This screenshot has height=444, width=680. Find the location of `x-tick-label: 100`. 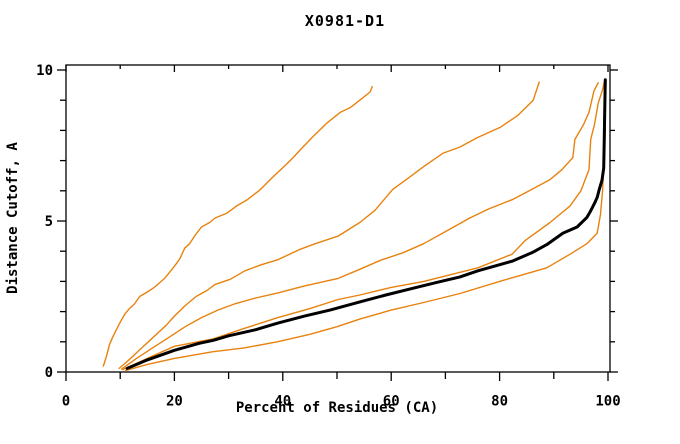

x-tick-label: 100 is located at coordinates (607, 402).